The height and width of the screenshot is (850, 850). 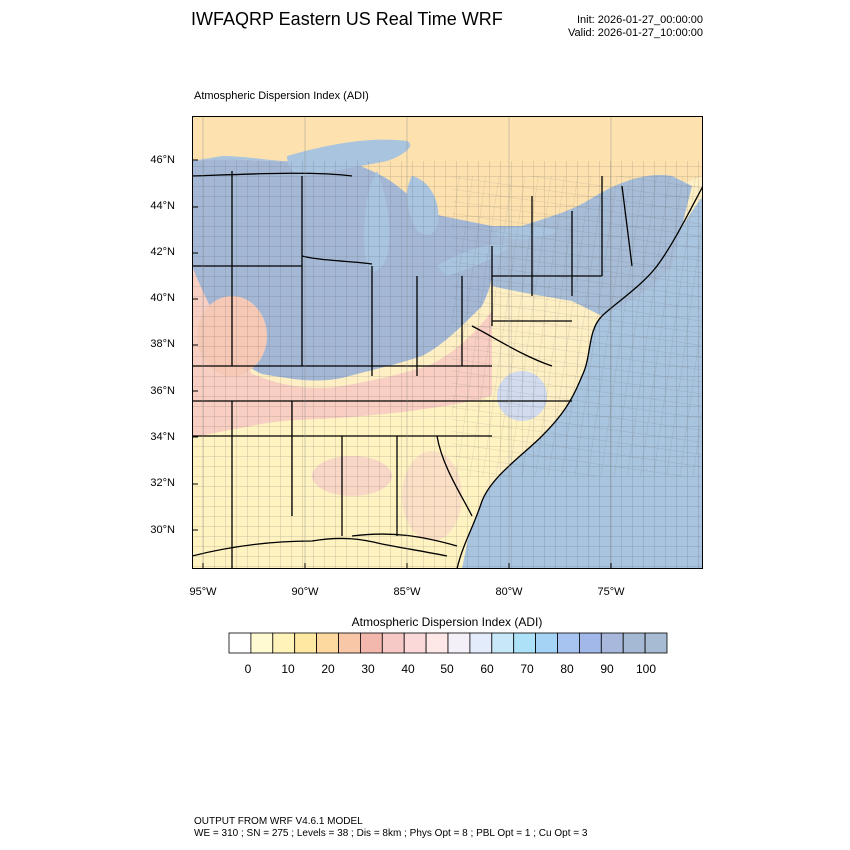 I want to click on lon-label: 75°W, so click(x=611, y=592).